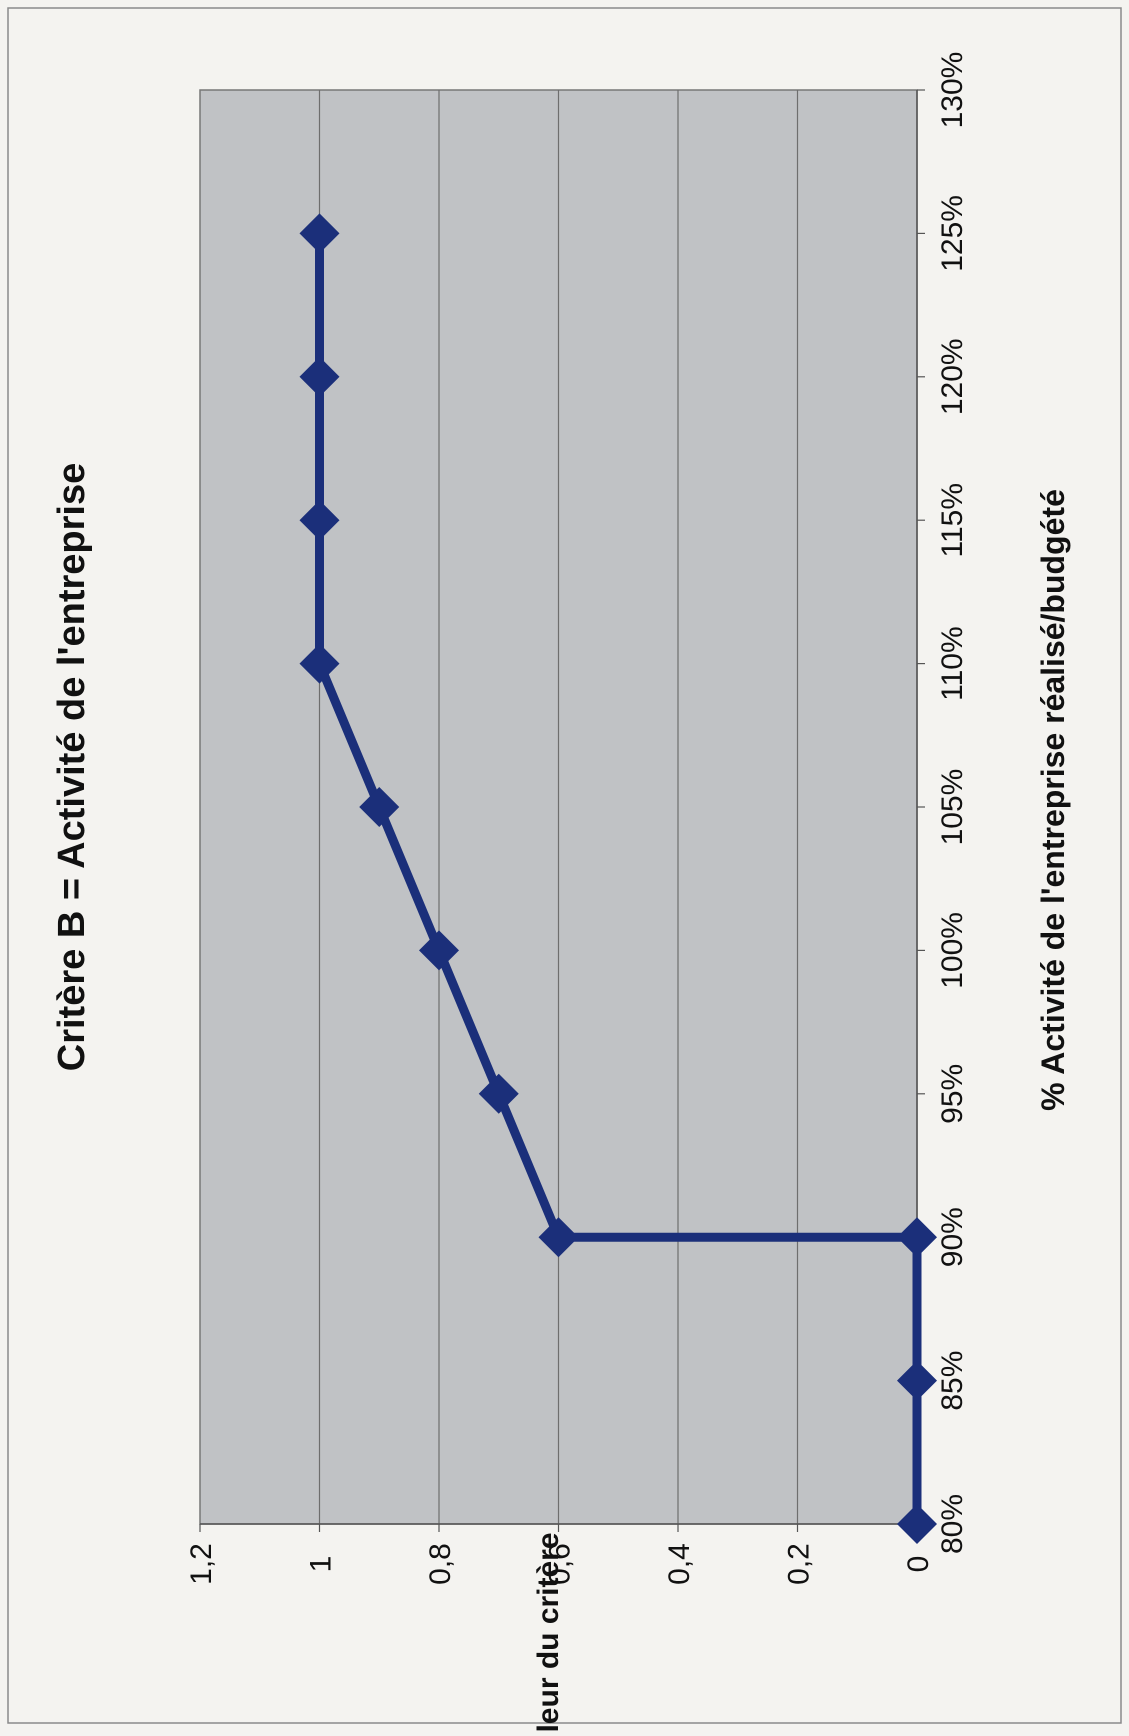 The image size is (1129, 1736). What do you see at coordinates (952, 663) in the screenshot?
I see `x-tick-label: 110%` at bounding box center [952, 663].